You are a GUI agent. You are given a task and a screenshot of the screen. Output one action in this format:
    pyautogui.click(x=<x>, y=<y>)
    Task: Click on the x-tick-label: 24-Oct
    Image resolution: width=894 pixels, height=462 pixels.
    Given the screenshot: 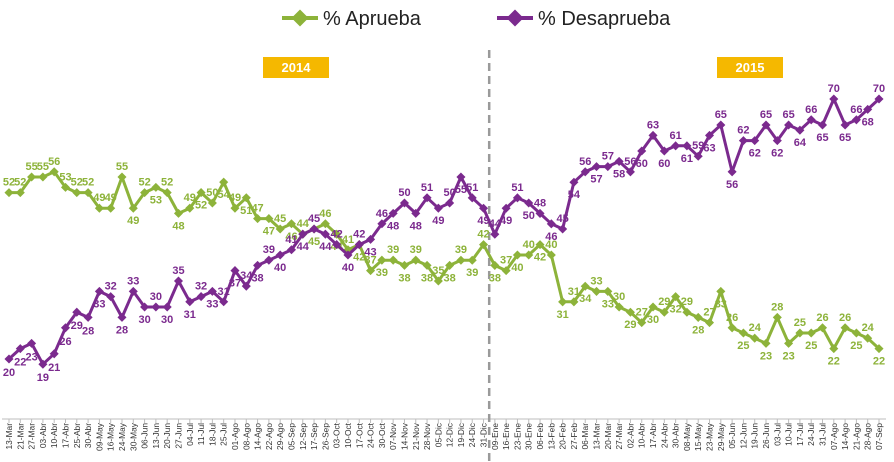 What is the action you would take?
    pyautogui.click(x=371, y=435)
    